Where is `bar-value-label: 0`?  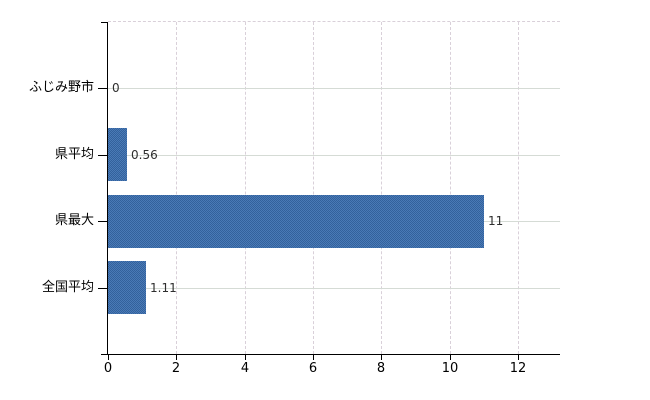 bar-value-label: 0 is located at coordinates (116, 88).